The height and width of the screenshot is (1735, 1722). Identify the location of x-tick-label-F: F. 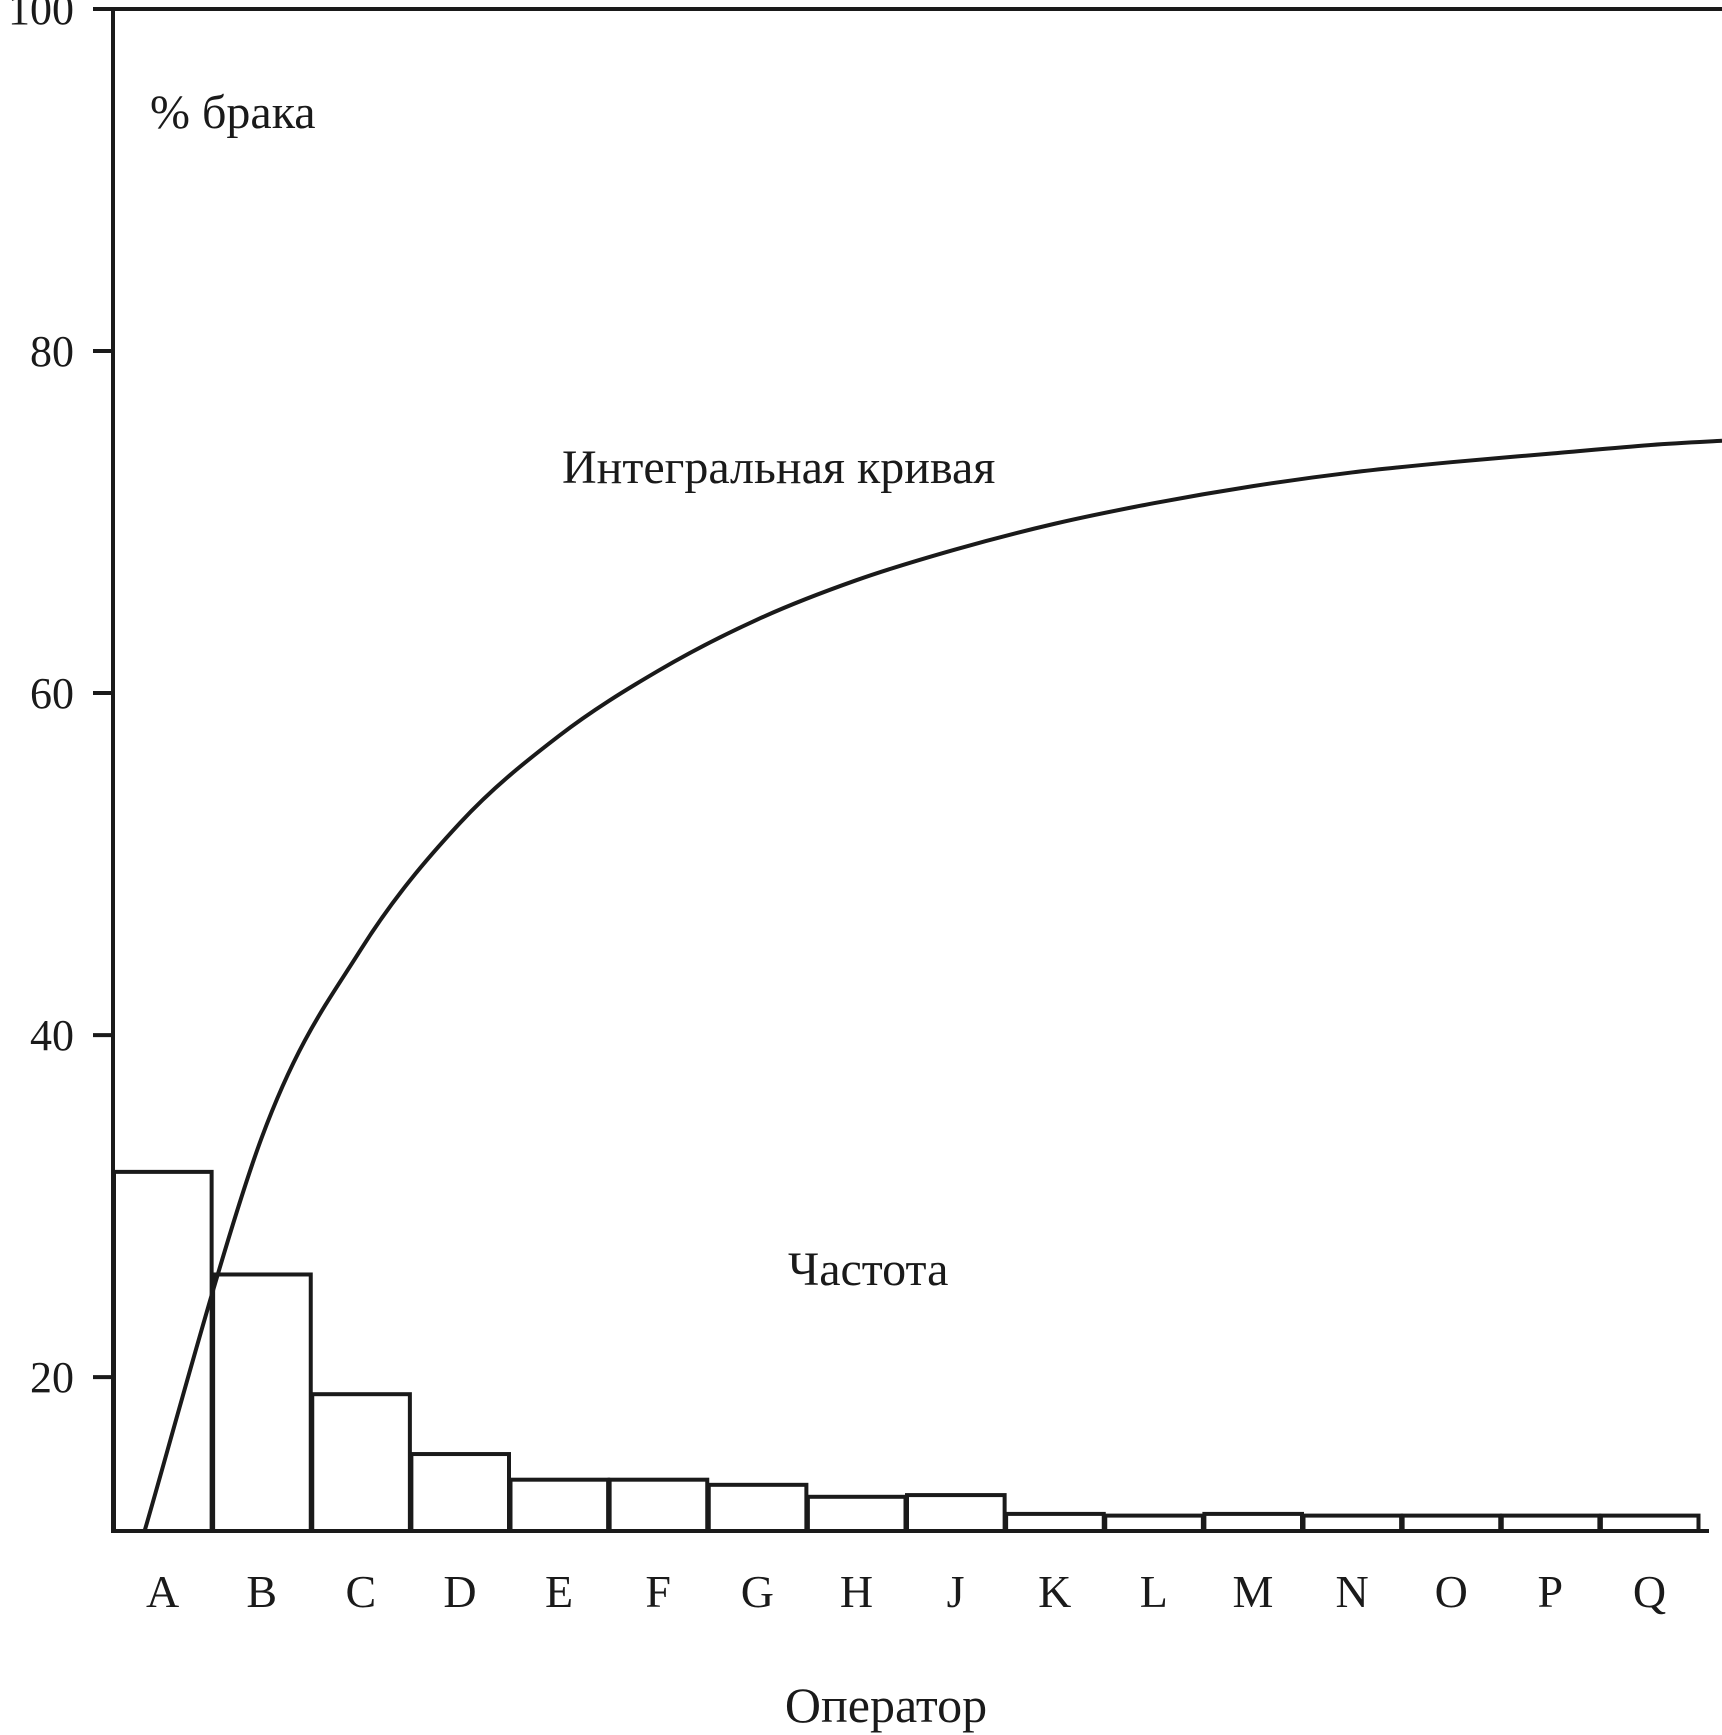
(658, 1591).